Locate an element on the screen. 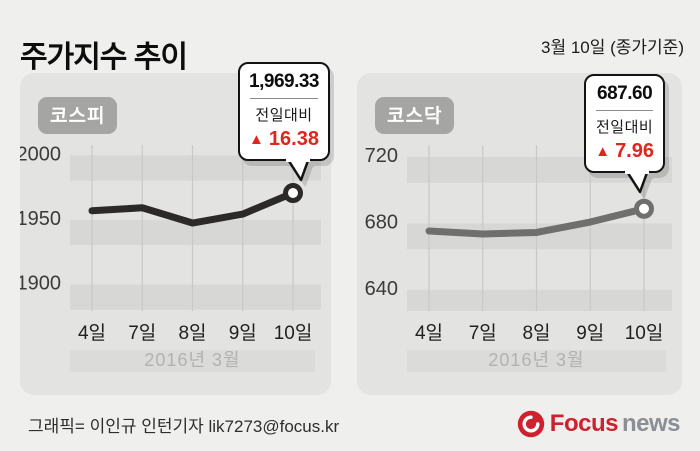 The height and width of the screenshot is (451, 700). logo-brand-text: Focus is located at coordinates (584, 423).